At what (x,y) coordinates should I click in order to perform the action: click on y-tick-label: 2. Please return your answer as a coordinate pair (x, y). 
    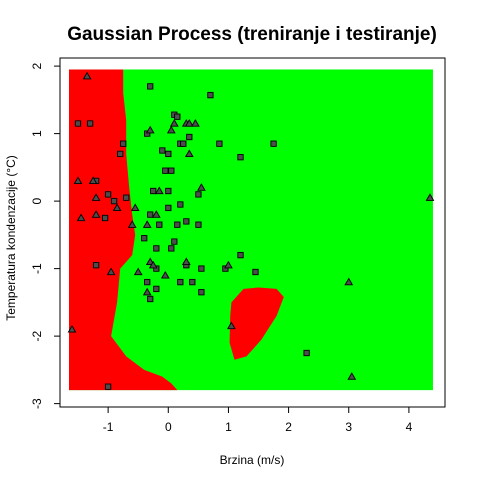
    Looking at the image, I should click on (37, 65).